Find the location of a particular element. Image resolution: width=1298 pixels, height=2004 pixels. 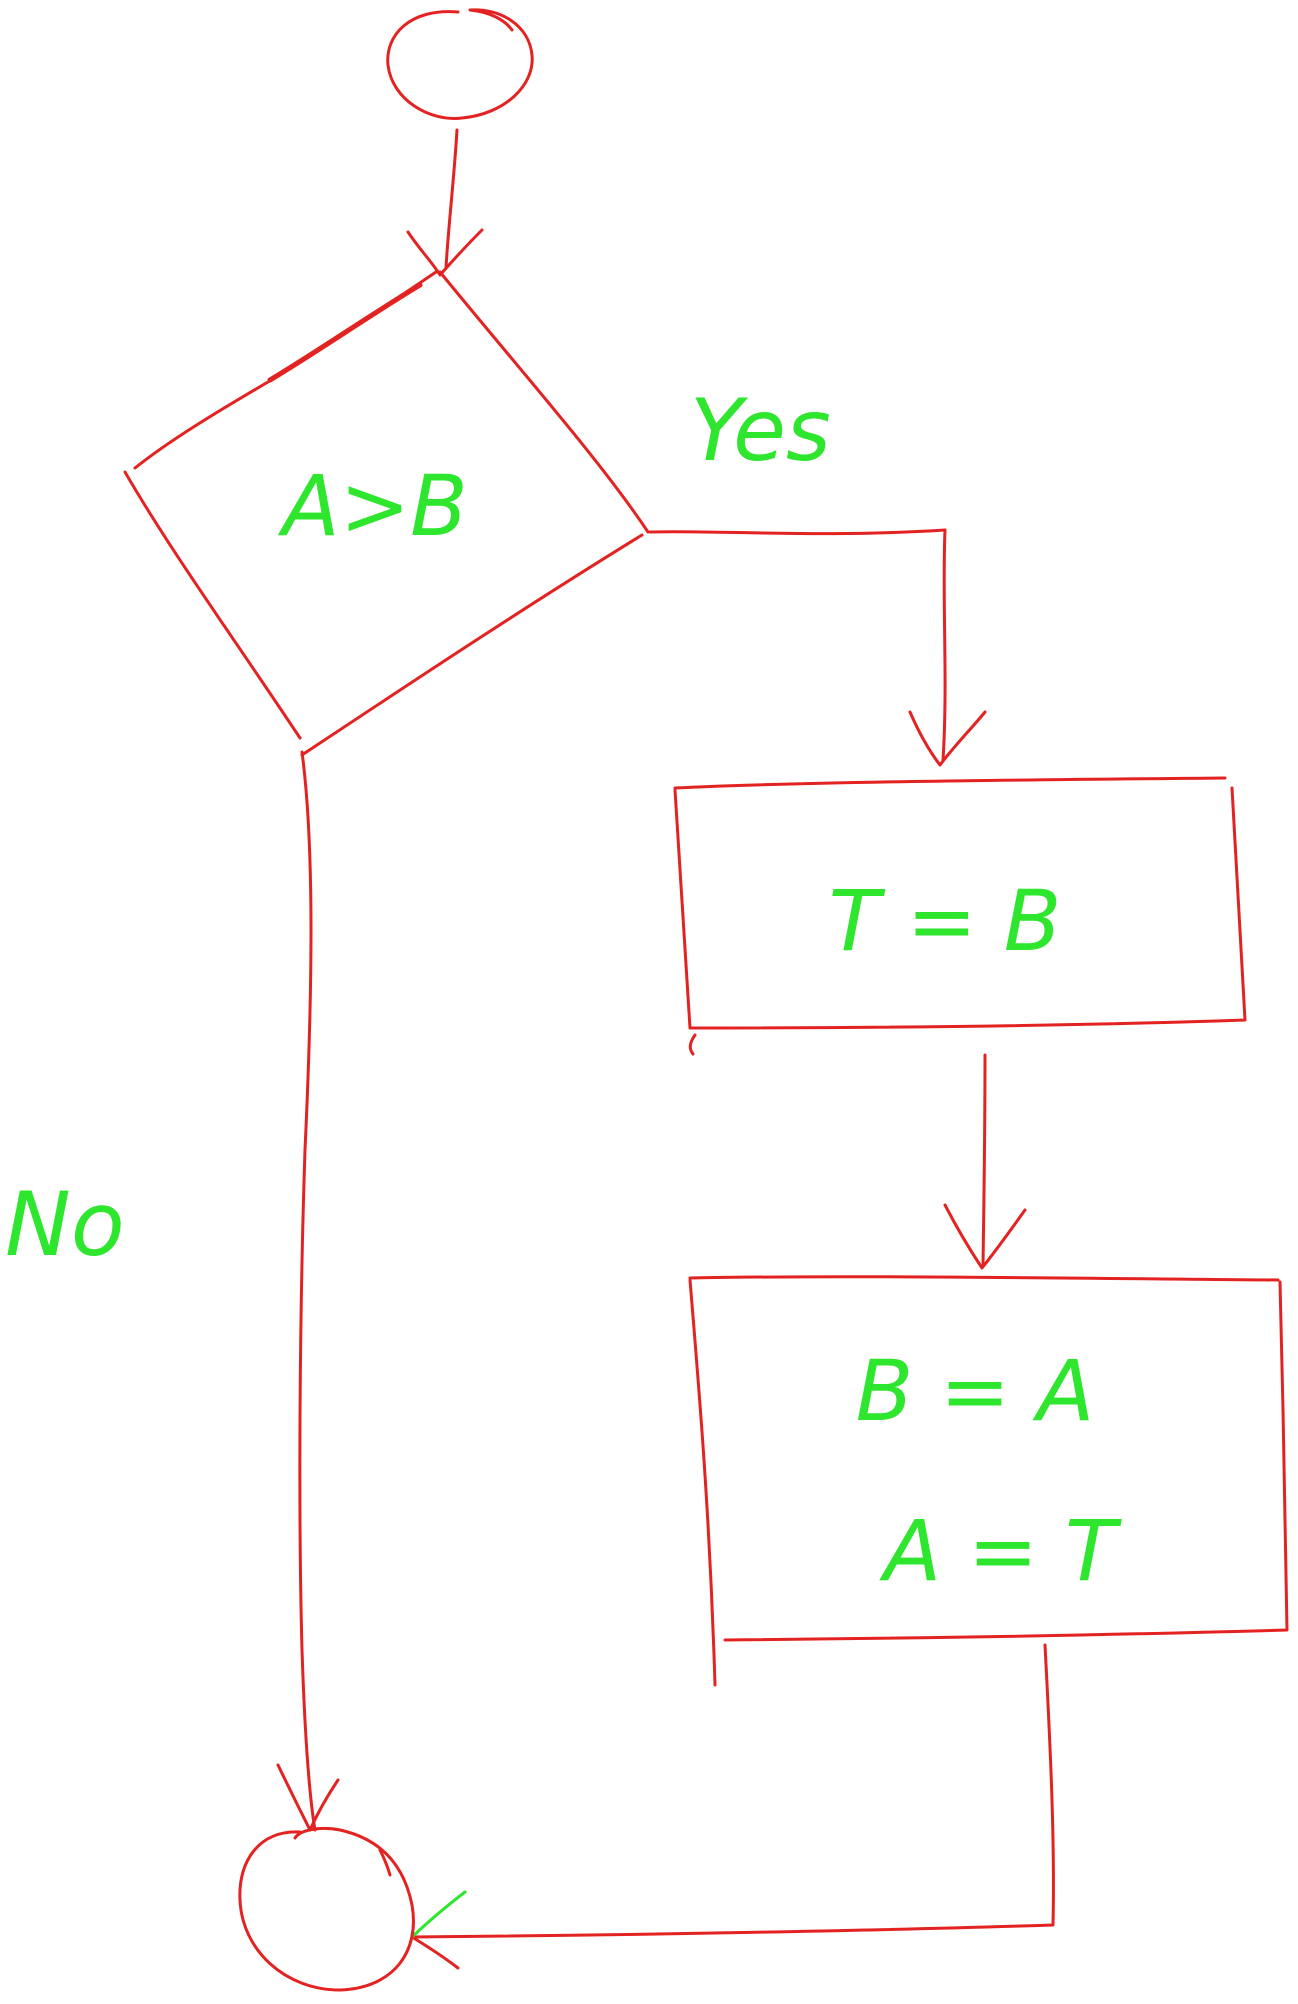

arrow-decision-to-end is located at coordinates (308, 1291).